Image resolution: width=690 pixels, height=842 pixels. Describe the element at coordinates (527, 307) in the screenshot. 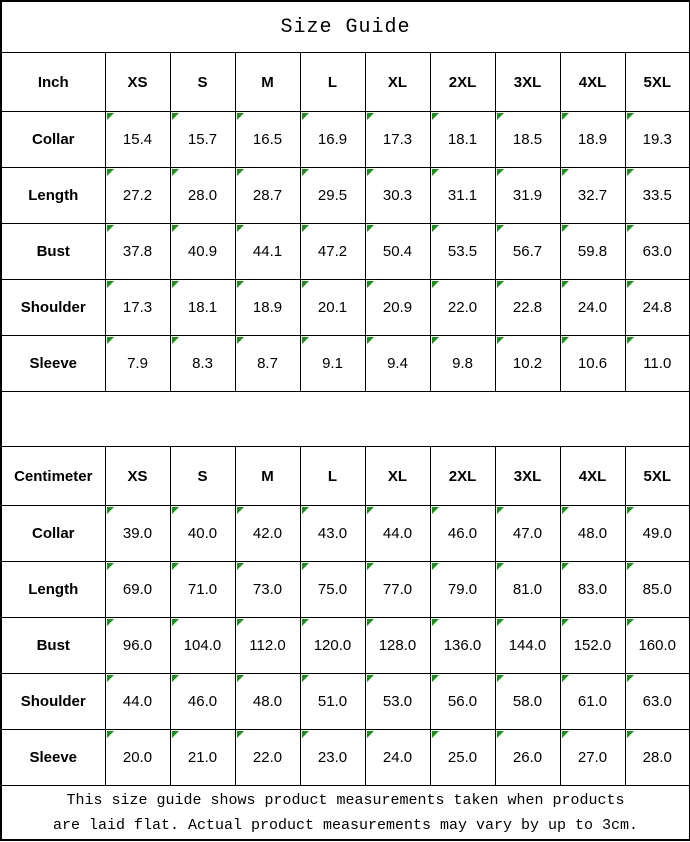

I see `value-cell: 22.8` at that location.